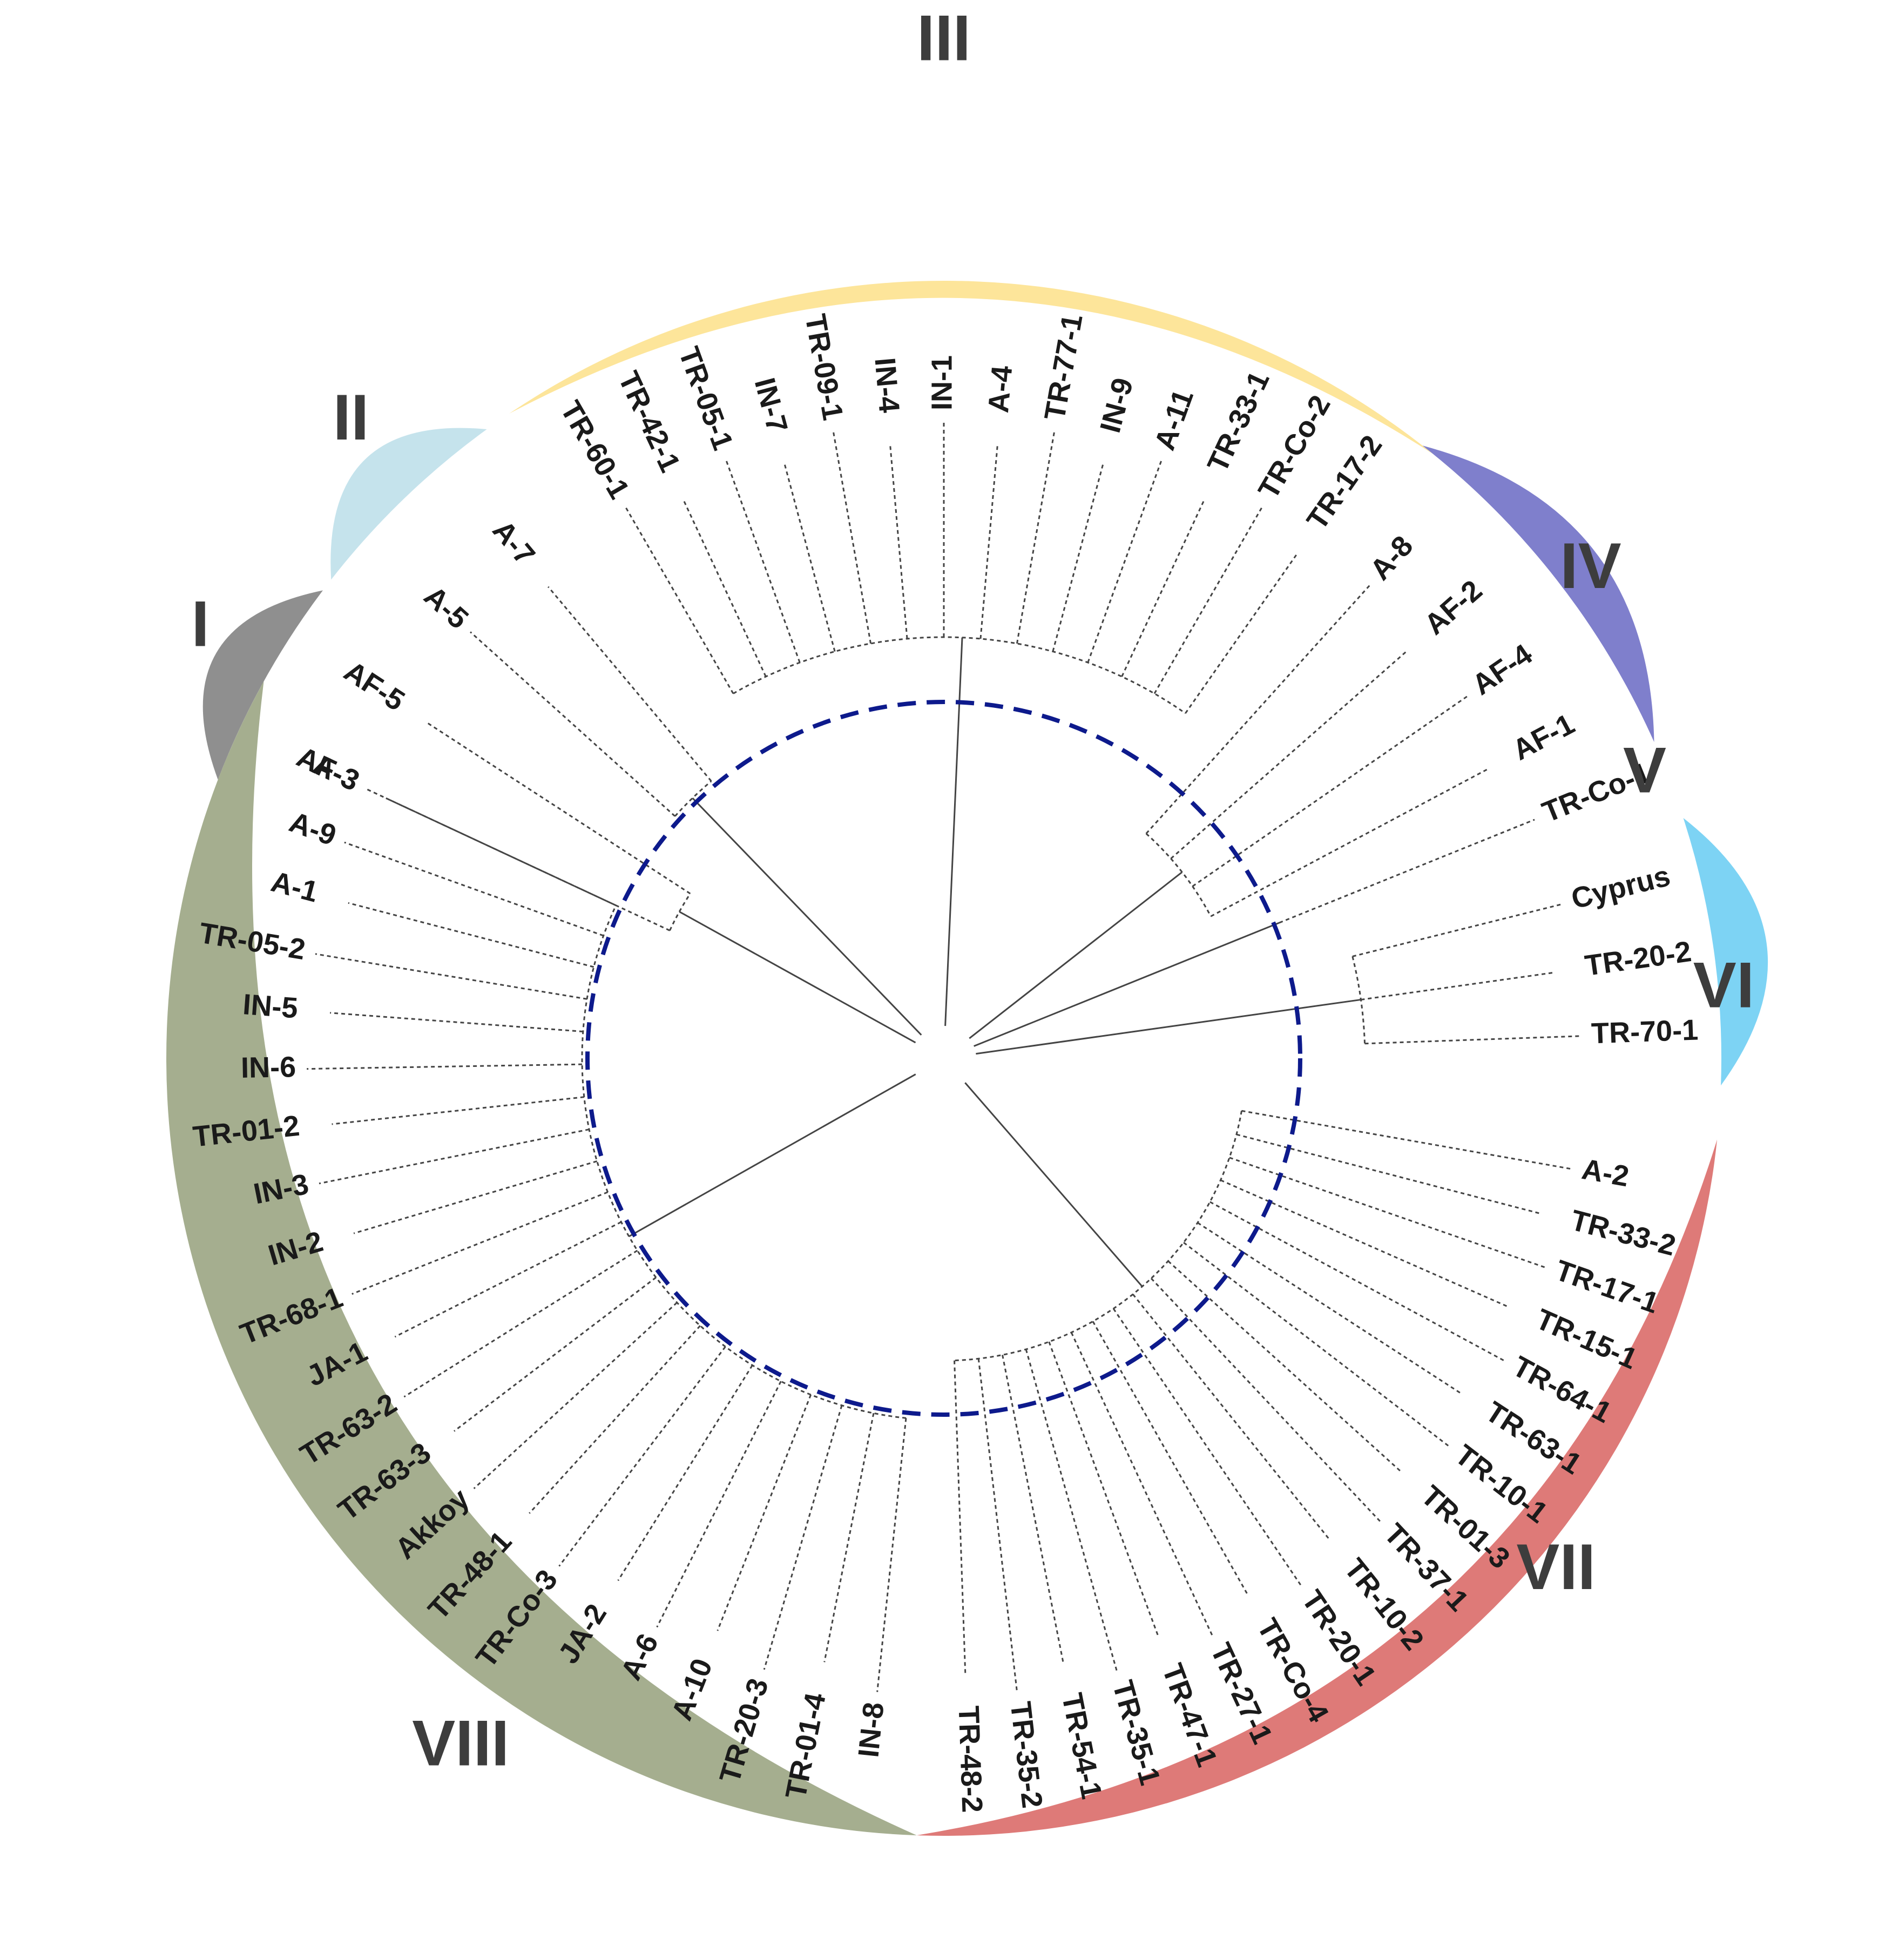 This screenshot has width=1899, height=1960. I want to click on clade-label-vii: VII, so click(1556, 1567).